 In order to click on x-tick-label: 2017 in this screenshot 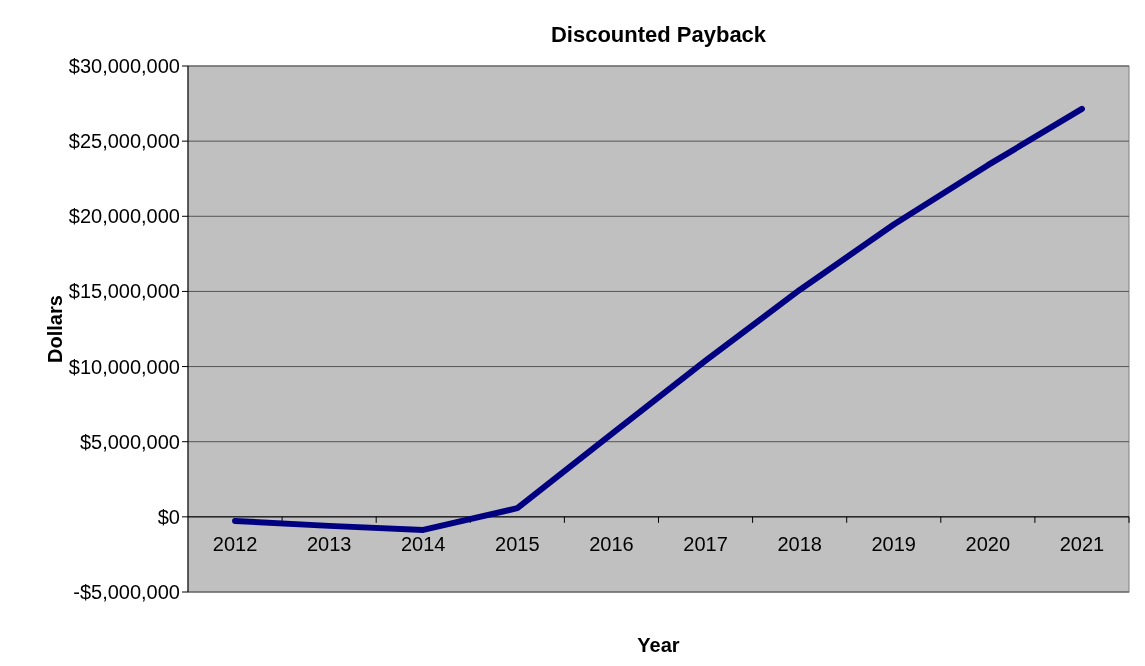, I will do `click(705, 543)`.